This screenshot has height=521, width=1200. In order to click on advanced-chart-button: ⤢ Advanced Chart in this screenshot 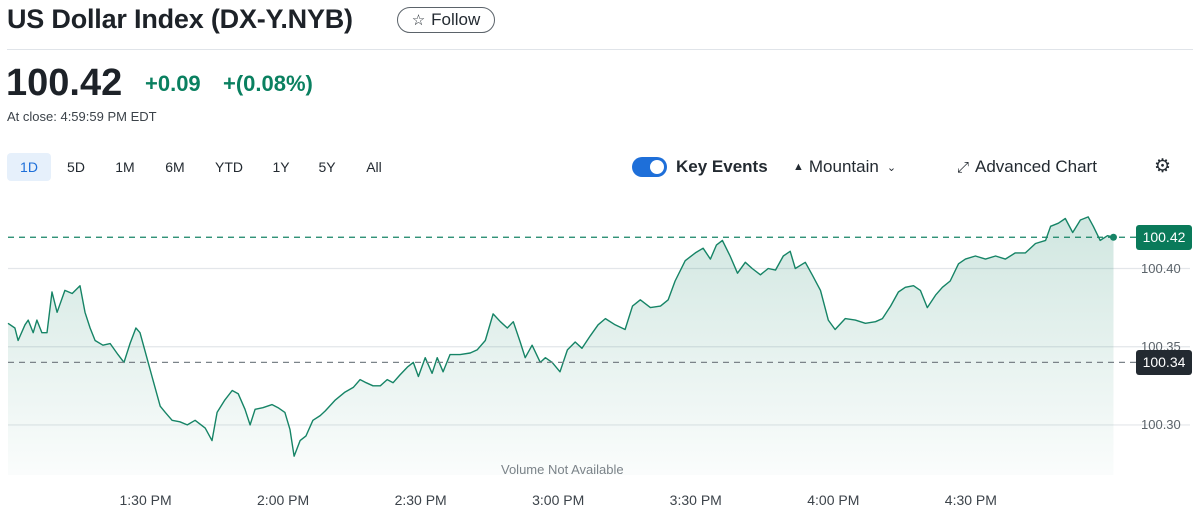, I will do `click(1027, 167)`.